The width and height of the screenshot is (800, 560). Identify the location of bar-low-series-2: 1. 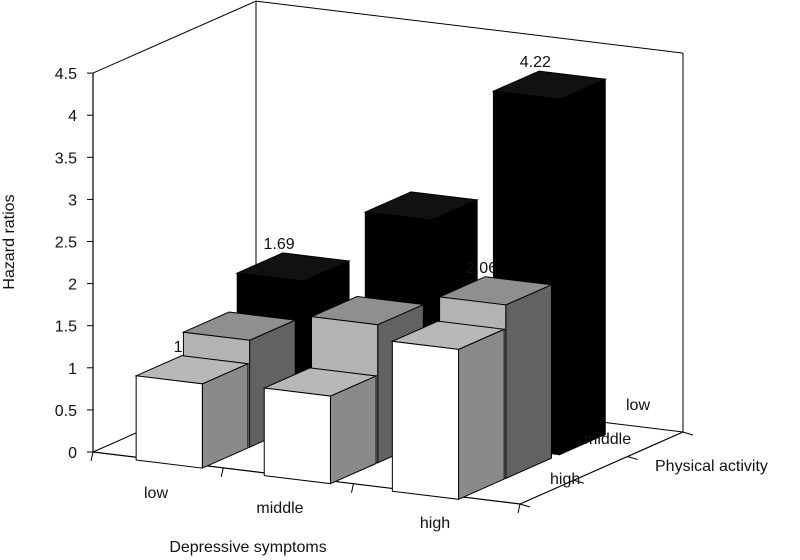
(192, 404).